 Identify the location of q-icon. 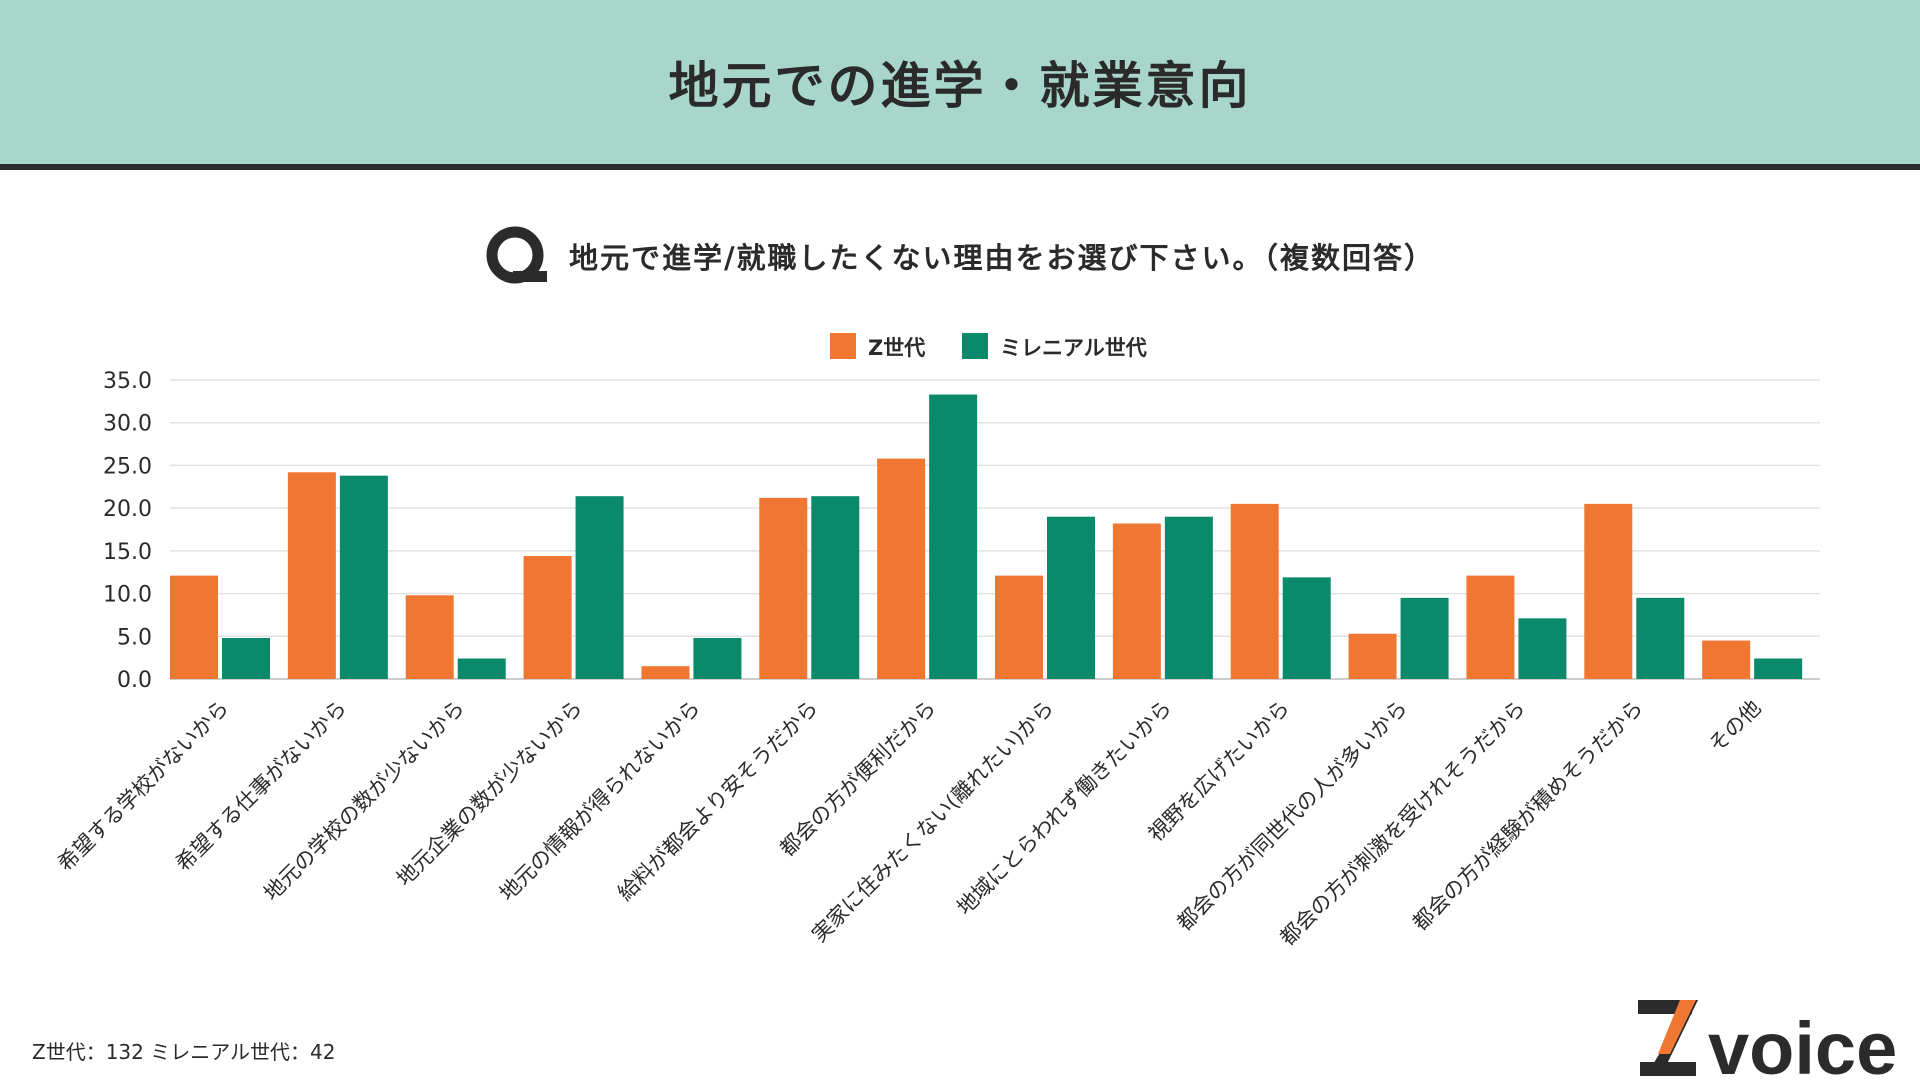
(516, 255).